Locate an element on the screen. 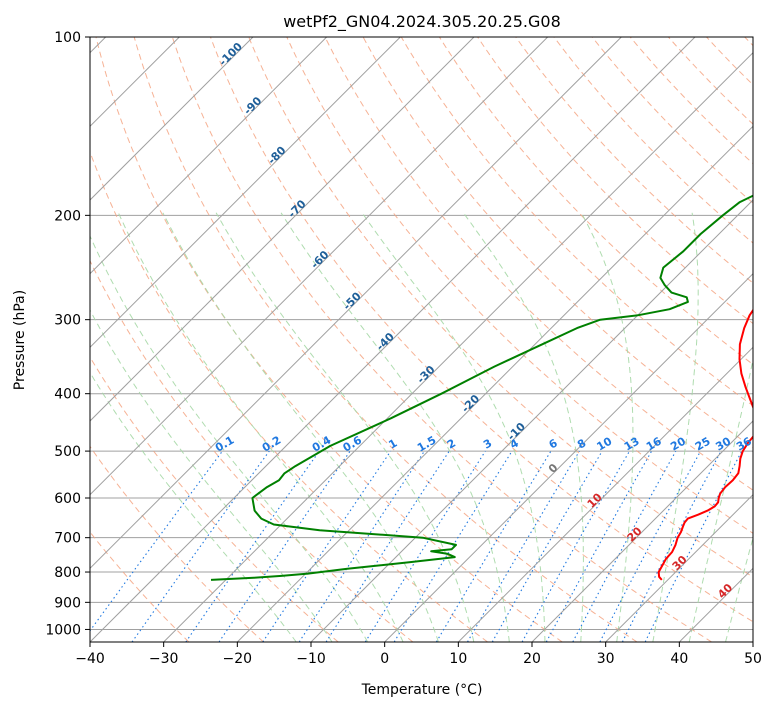 The image size is (775, 708). y-tick-label: 200 is located at coordinates (67, 216).